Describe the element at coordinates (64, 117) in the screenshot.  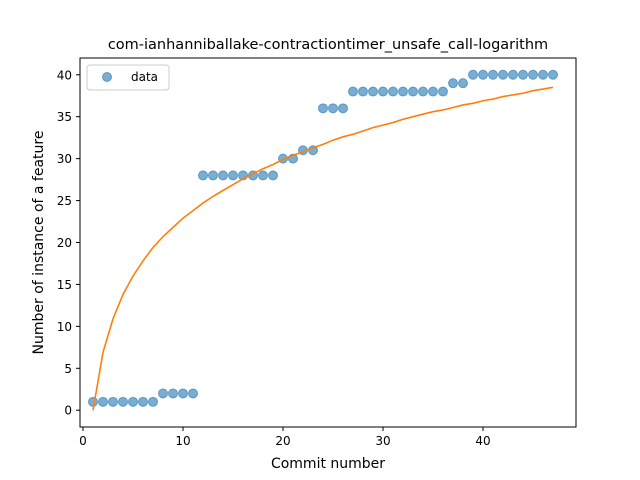
I see `y-tick-label: 35` at that location.